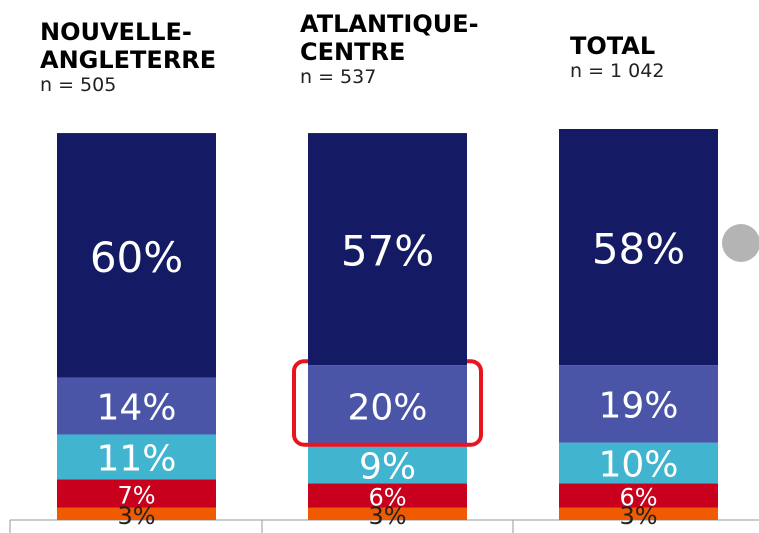 Image resolution: width=759 pixels, height=533 pixels. I want to click on data-label: 9%, so click(387, 467).